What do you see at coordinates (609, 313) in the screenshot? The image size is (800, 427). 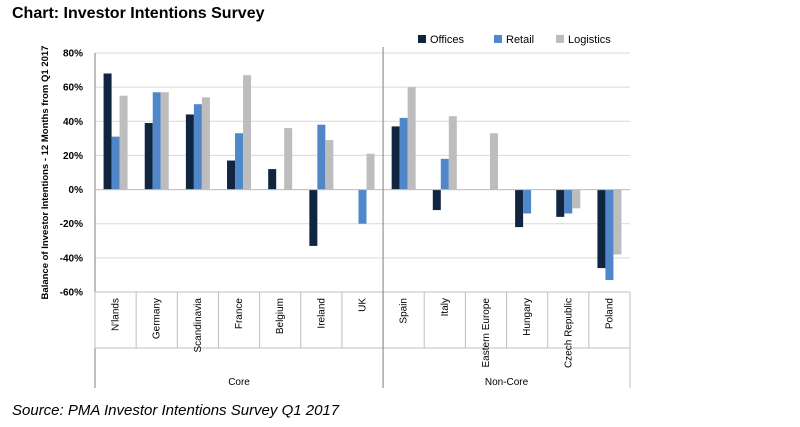 I see `category-label: Poland` at bounding box center [609, 313].